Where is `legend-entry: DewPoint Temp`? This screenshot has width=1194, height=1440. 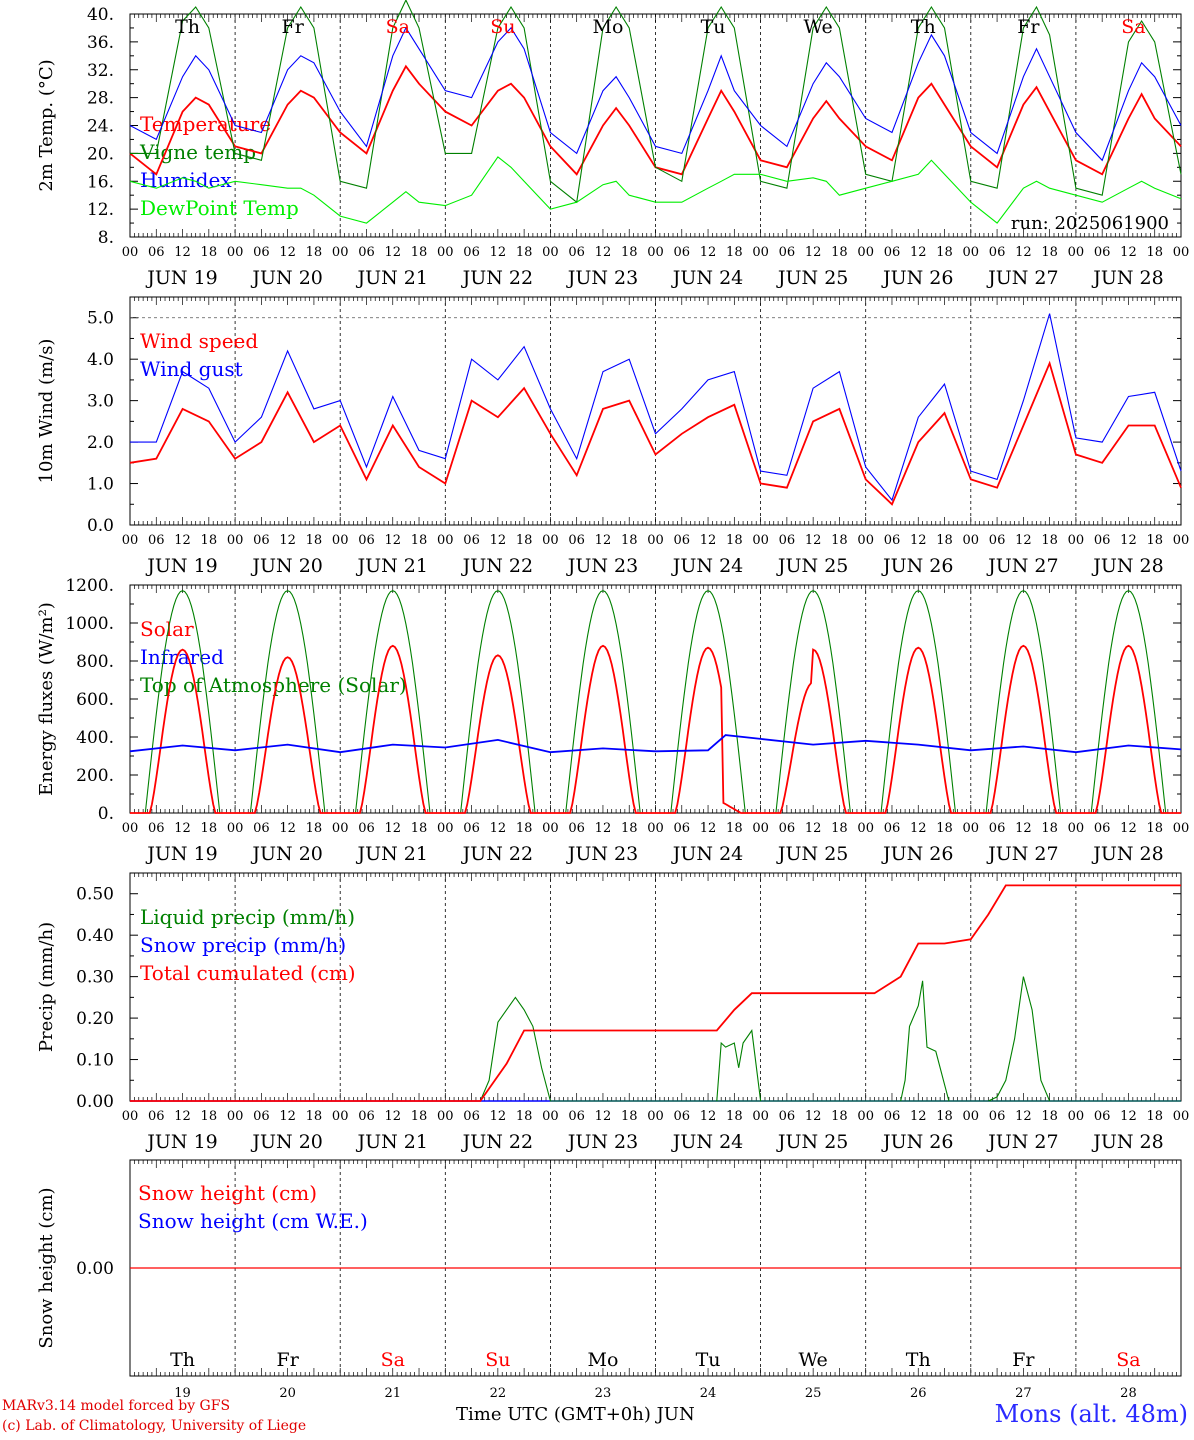 legend-entry: DewPoint Temp is located at coordinates (219, 208).